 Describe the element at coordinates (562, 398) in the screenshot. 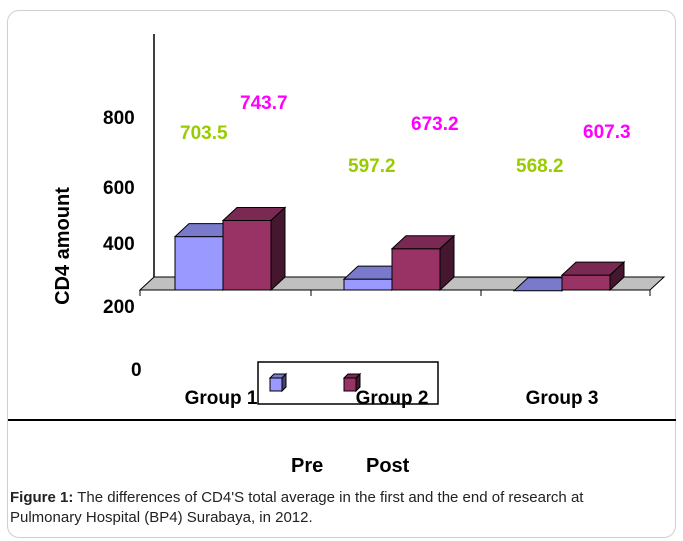

I see `x-category-label: Group 3` at that location.